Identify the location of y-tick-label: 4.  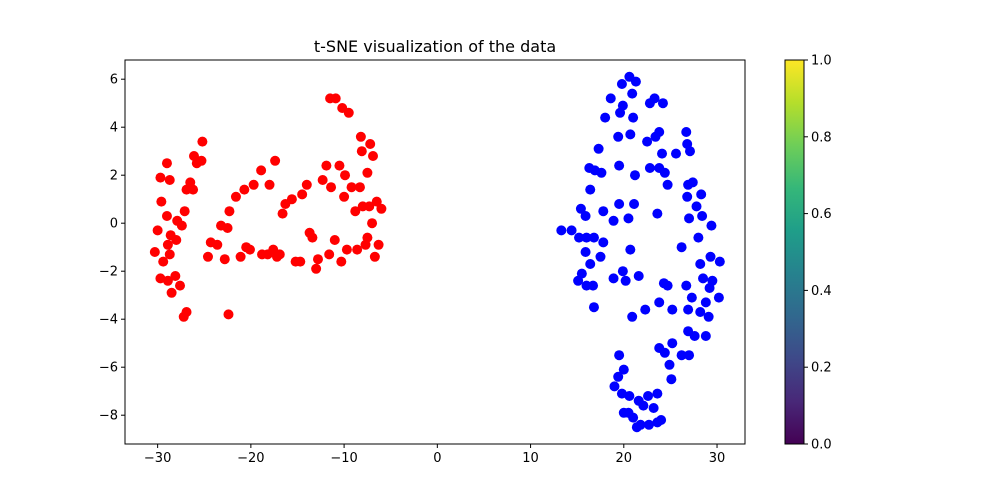
(114, 128).